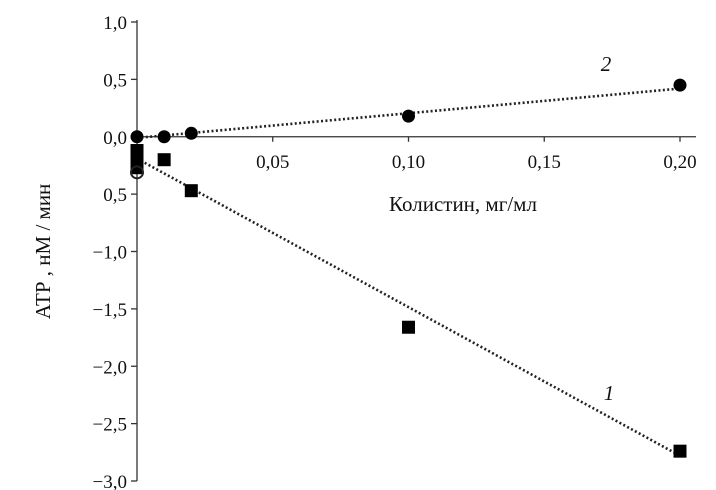 This screenshot has width=716, height=490. What do you see at coordinates (110, 481) in the screenshot?
I see `y-tick-label: −3,0` at bounding box center [110, 481].